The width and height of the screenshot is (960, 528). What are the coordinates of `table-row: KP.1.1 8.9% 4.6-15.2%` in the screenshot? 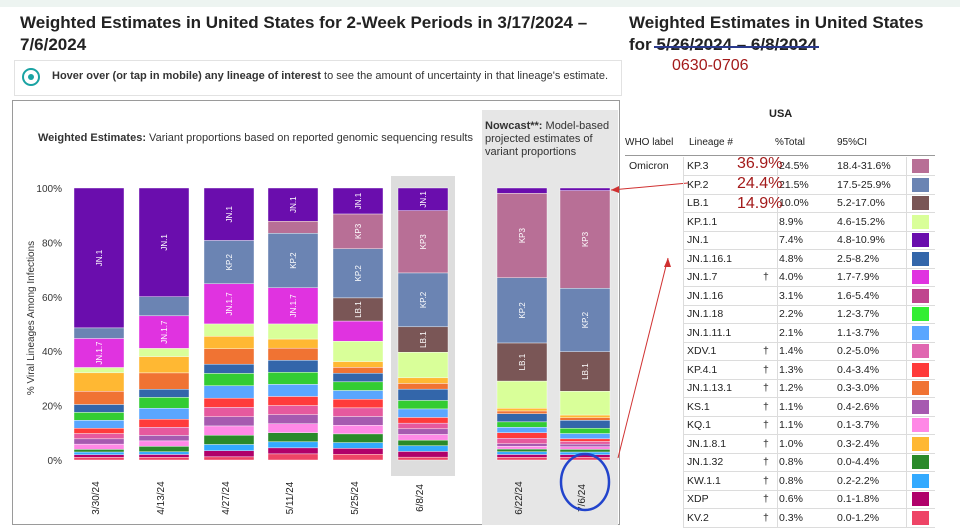 It's located at (792, 222).